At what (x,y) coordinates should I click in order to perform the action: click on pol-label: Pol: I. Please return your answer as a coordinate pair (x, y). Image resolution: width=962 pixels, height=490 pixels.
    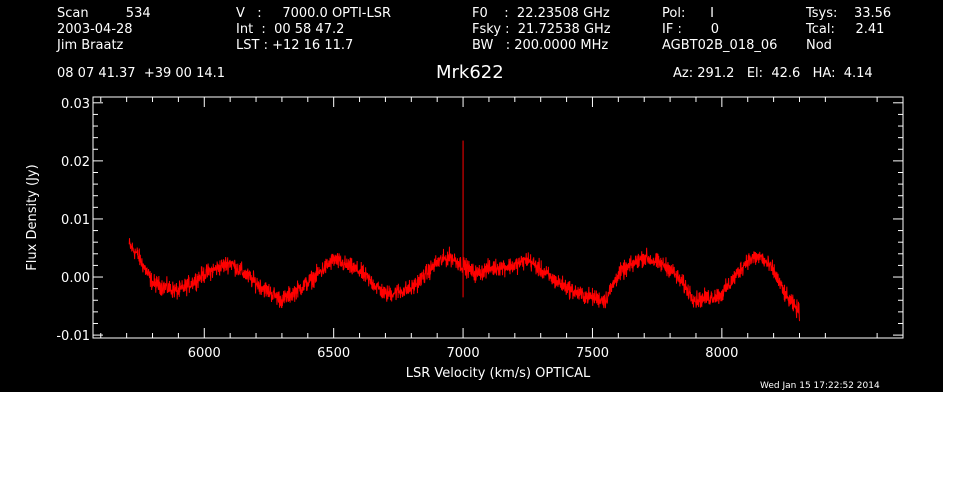
    Looking at the image, I should click on (688, 13).